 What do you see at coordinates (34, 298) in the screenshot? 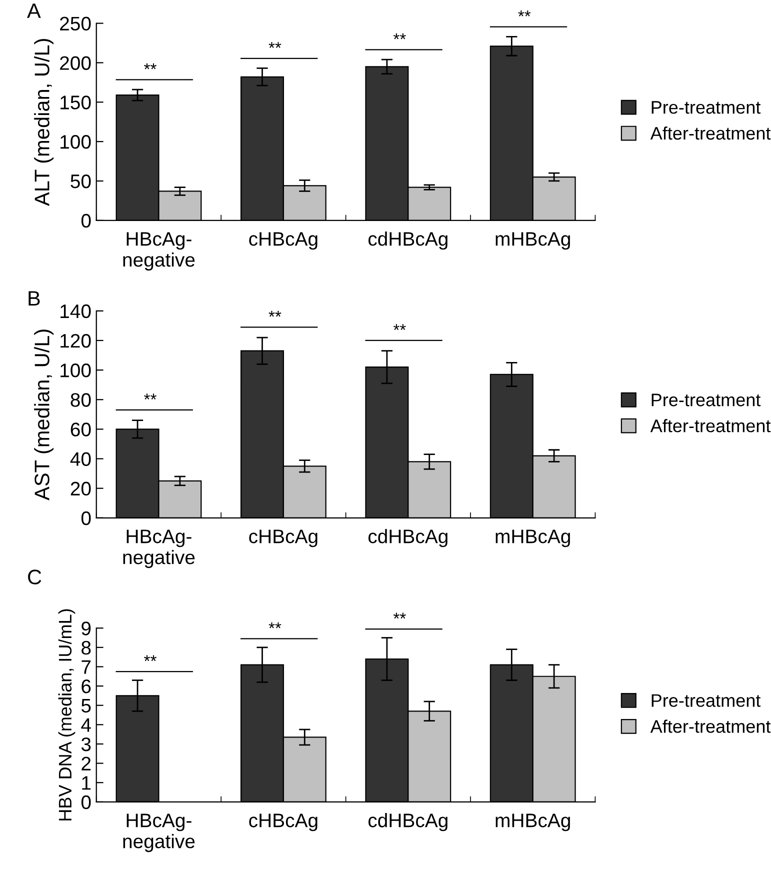
I see `text: B` at bounding box center [34, 298].